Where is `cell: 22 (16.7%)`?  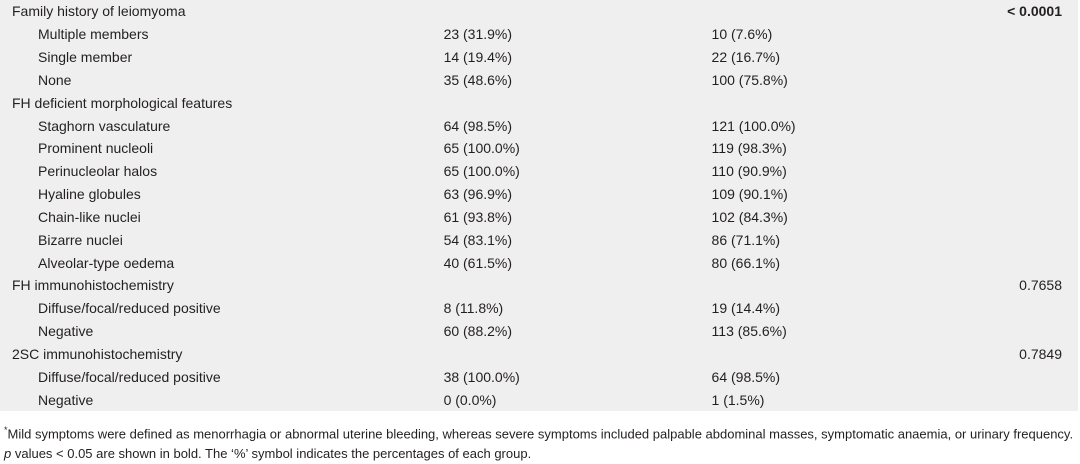
cell: 22 (16.7%) is located at coordinates (746, 57).